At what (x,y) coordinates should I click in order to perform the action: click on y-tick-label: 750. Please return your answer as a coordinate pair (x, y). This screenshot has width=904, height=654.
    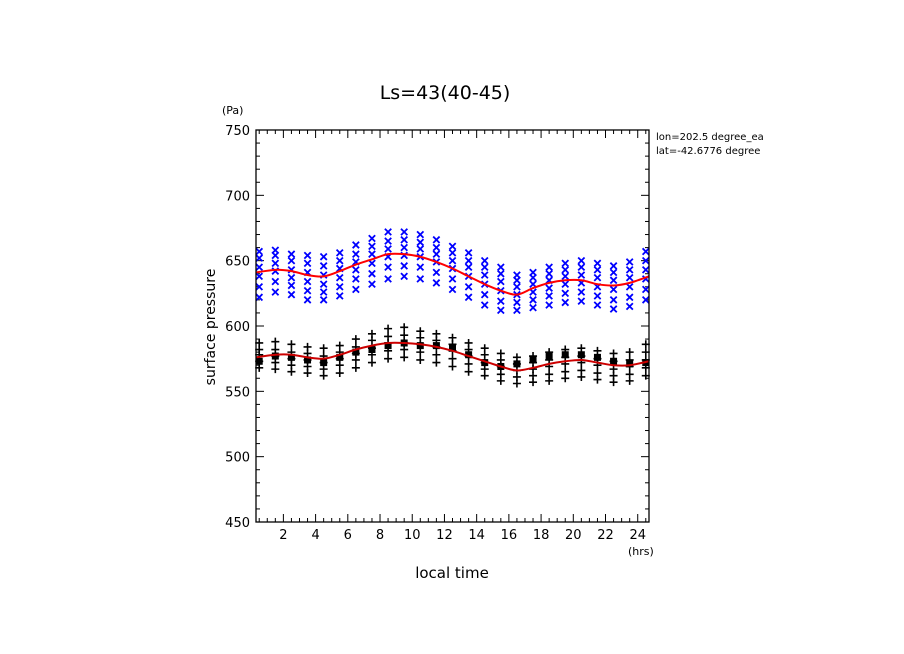
    Looking at the image, I should click on (237, 131).